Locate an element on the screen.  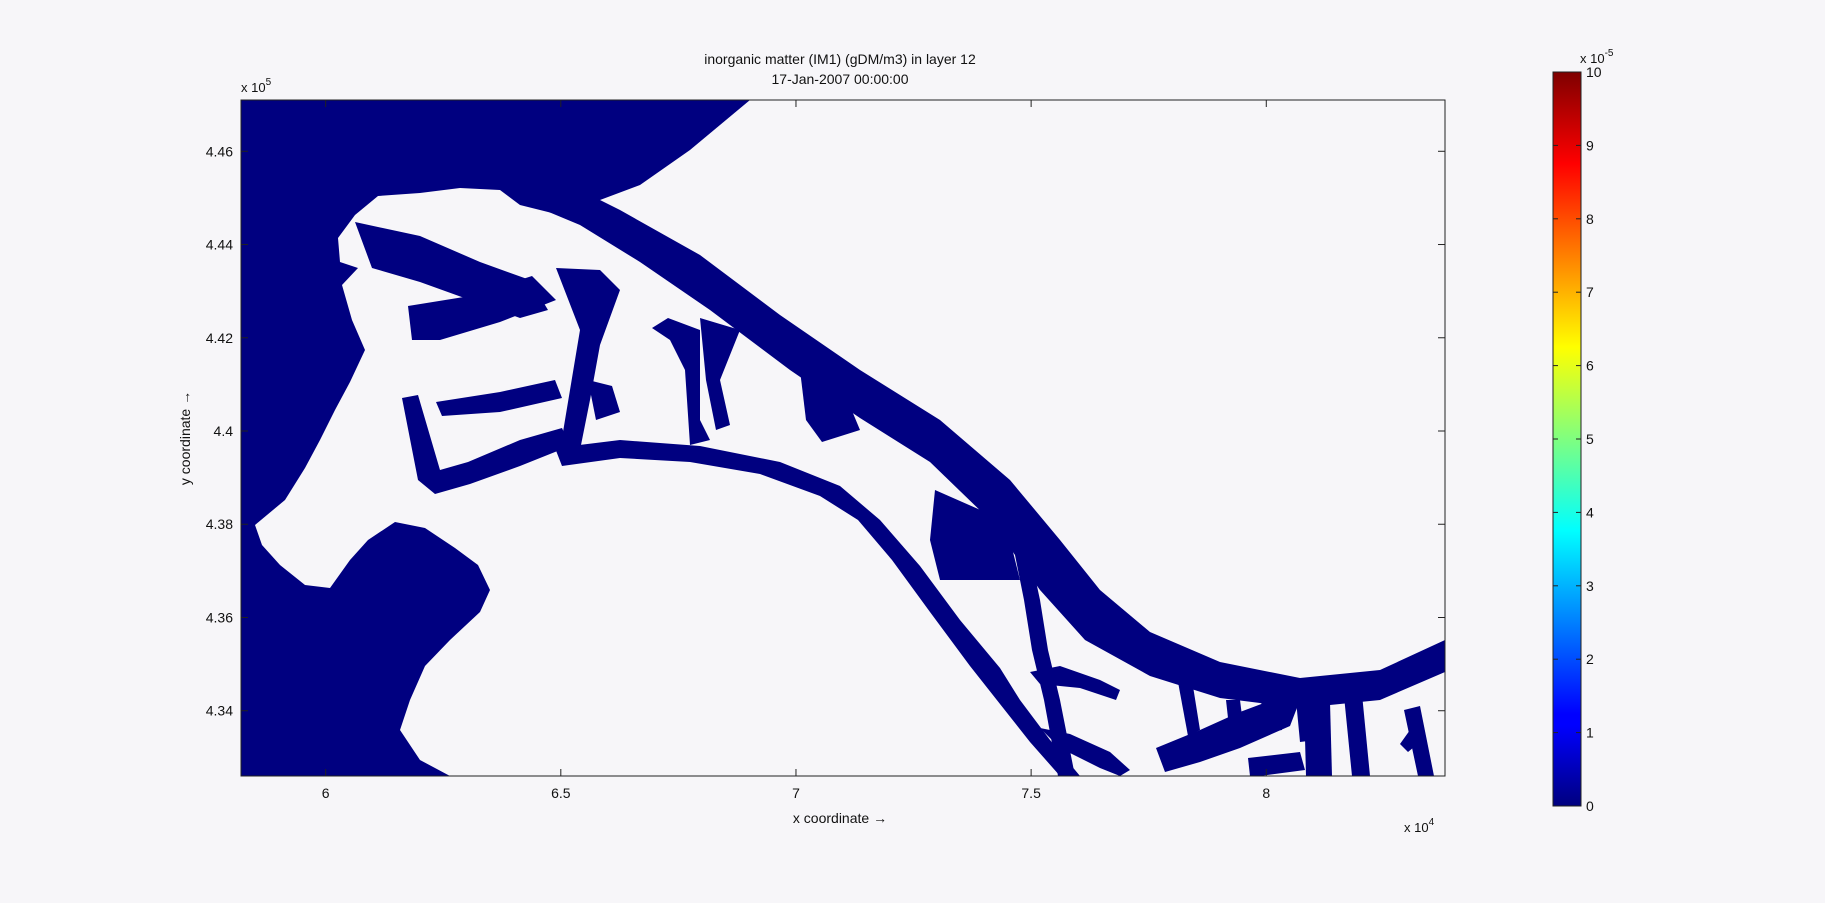
colorbar: 0 1 2 3 4 5 6 7 8 9 10 x 10-5 is located at coordinates (1583, 431).